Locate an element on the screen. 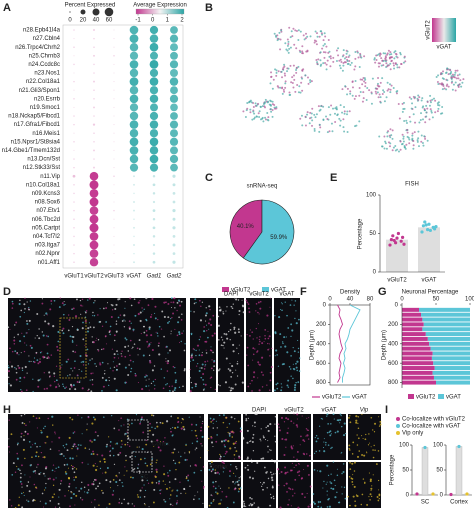  y-tick-label: 50 is located at coordinates (405, 471).